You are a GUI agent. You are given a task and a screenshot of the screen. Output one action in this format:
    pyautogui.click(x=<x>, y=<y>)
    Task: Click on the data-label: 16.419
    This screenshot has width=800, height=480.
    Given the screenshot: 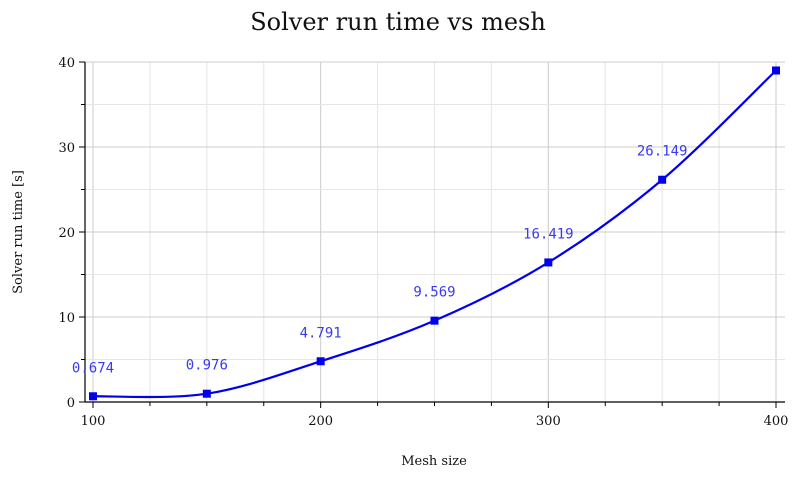 What is the action you would take?
    pyautogui.click(x=548, y=234)
    